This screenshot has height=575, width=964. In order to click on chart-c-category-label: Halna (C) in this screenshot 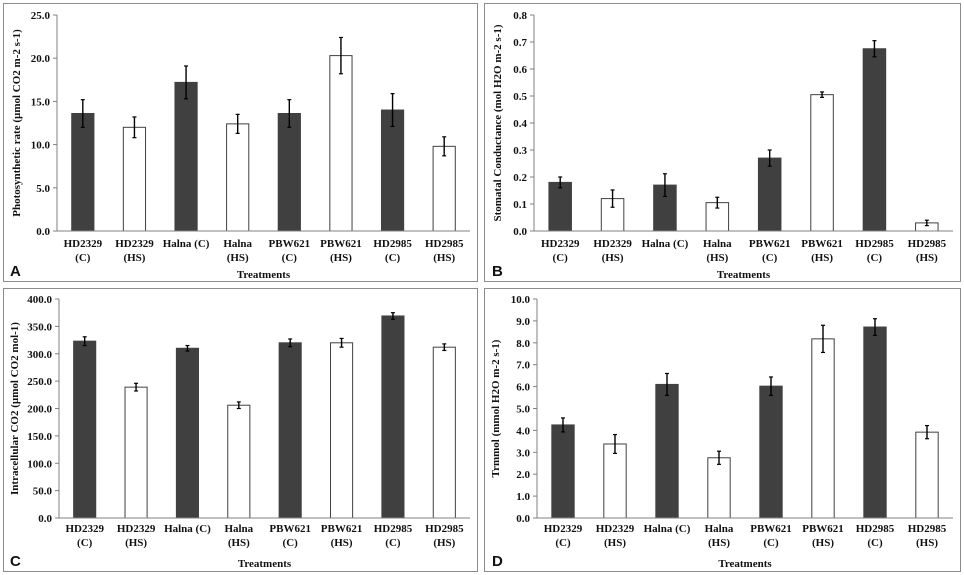, I will do `click(187, 529)`.